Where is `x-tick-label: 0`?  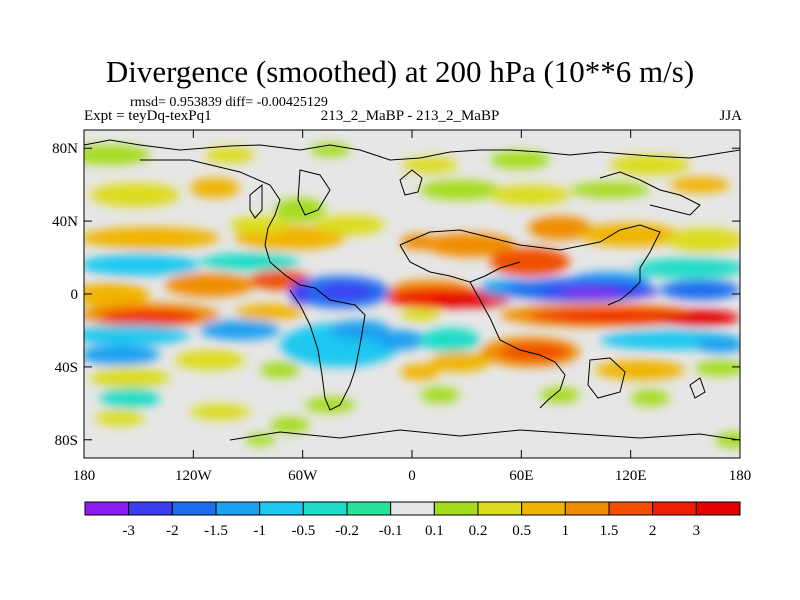 x-tick-label: 0 is located at coordinates (412, 476).